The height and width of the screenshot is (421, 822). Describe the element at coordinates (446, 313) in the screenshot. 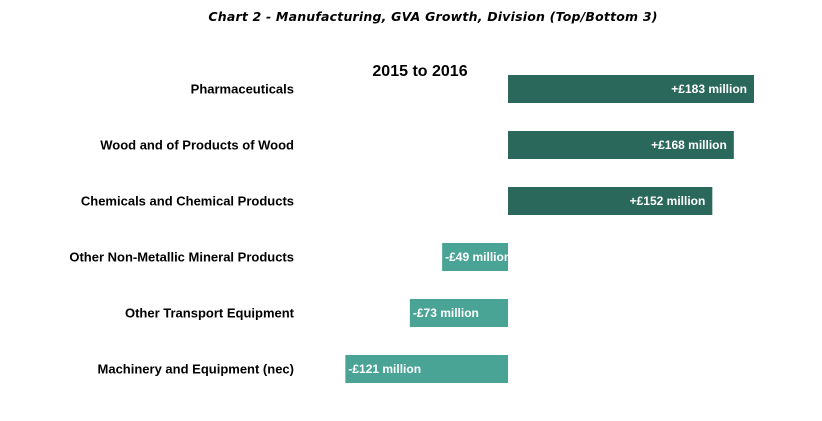

I see `bar-value-label: -£73 million` at that location.